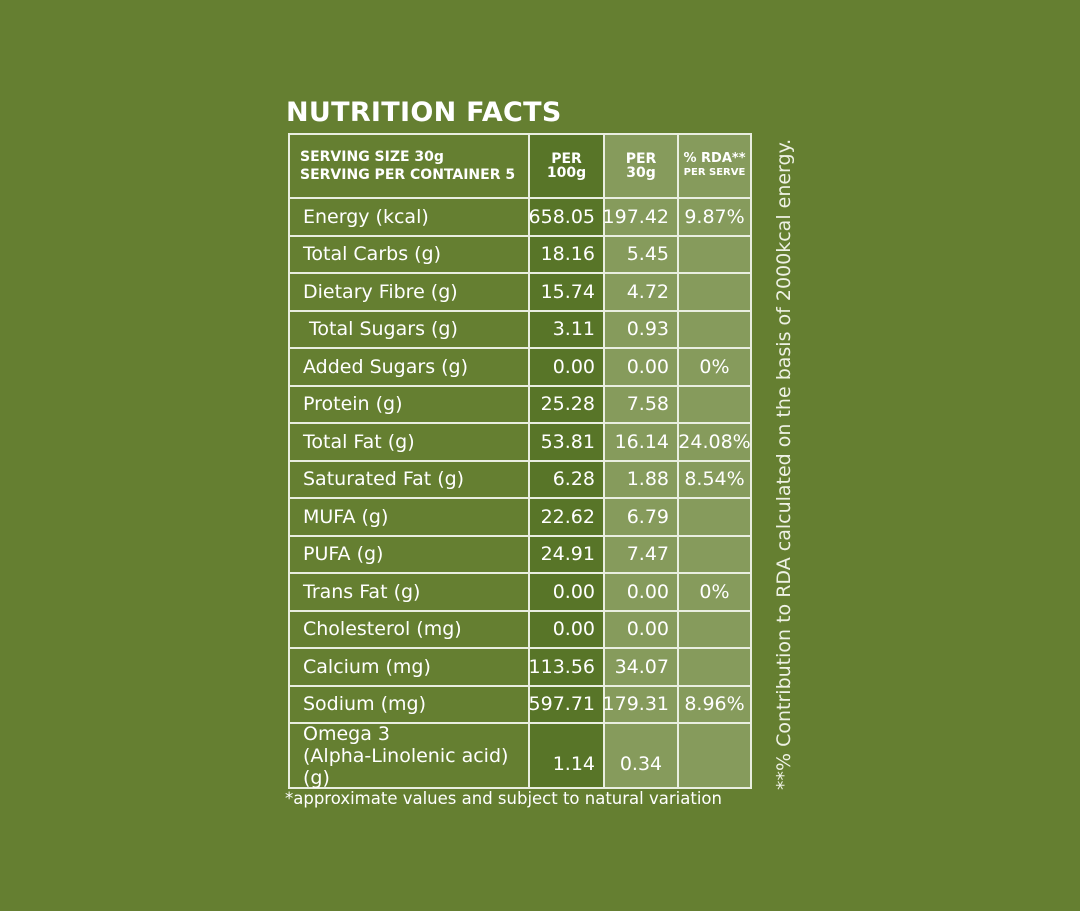 This screenshot has width=1080, height=911. What do you see at coordinates (520, 328) in the screenshot?
I see `table-row: Total Sugars (g) 3.11 0.93` at bounding box center [520, 328].